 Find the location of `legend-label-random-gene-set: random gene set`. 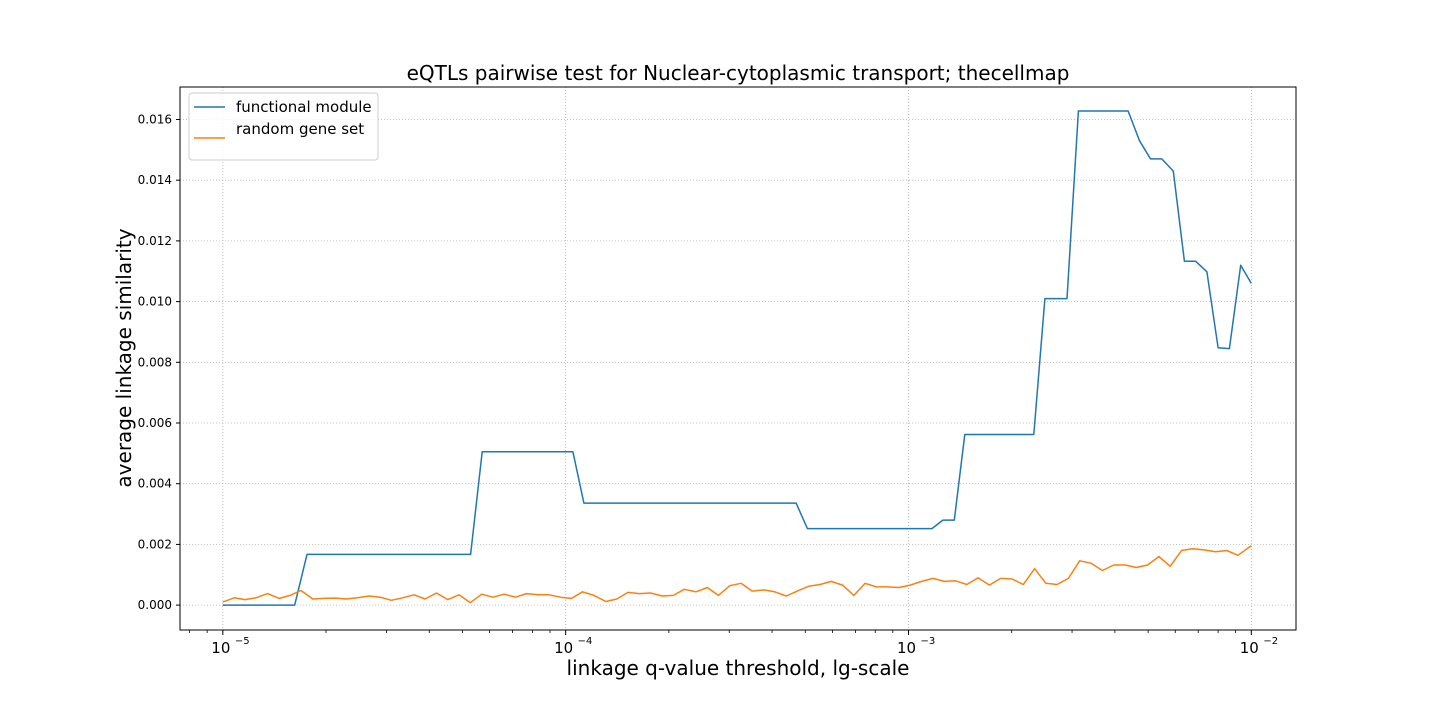

legend-label-random-gene-set: random gene set is located at coordinates (300, 129).